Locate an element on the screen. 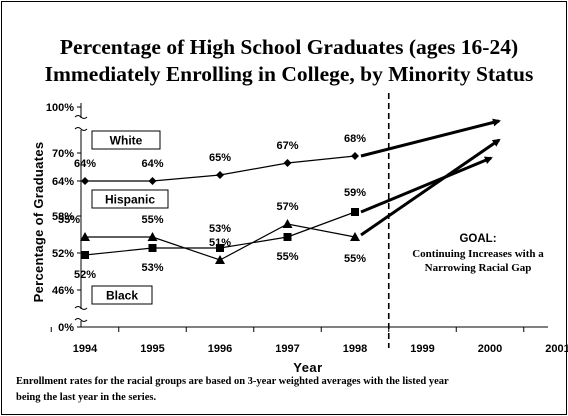 Image resolution: width=568 pixels, height=416 pixels. goal-text-line-1: Continuing Increases with a is located at coordinates (478, 254).